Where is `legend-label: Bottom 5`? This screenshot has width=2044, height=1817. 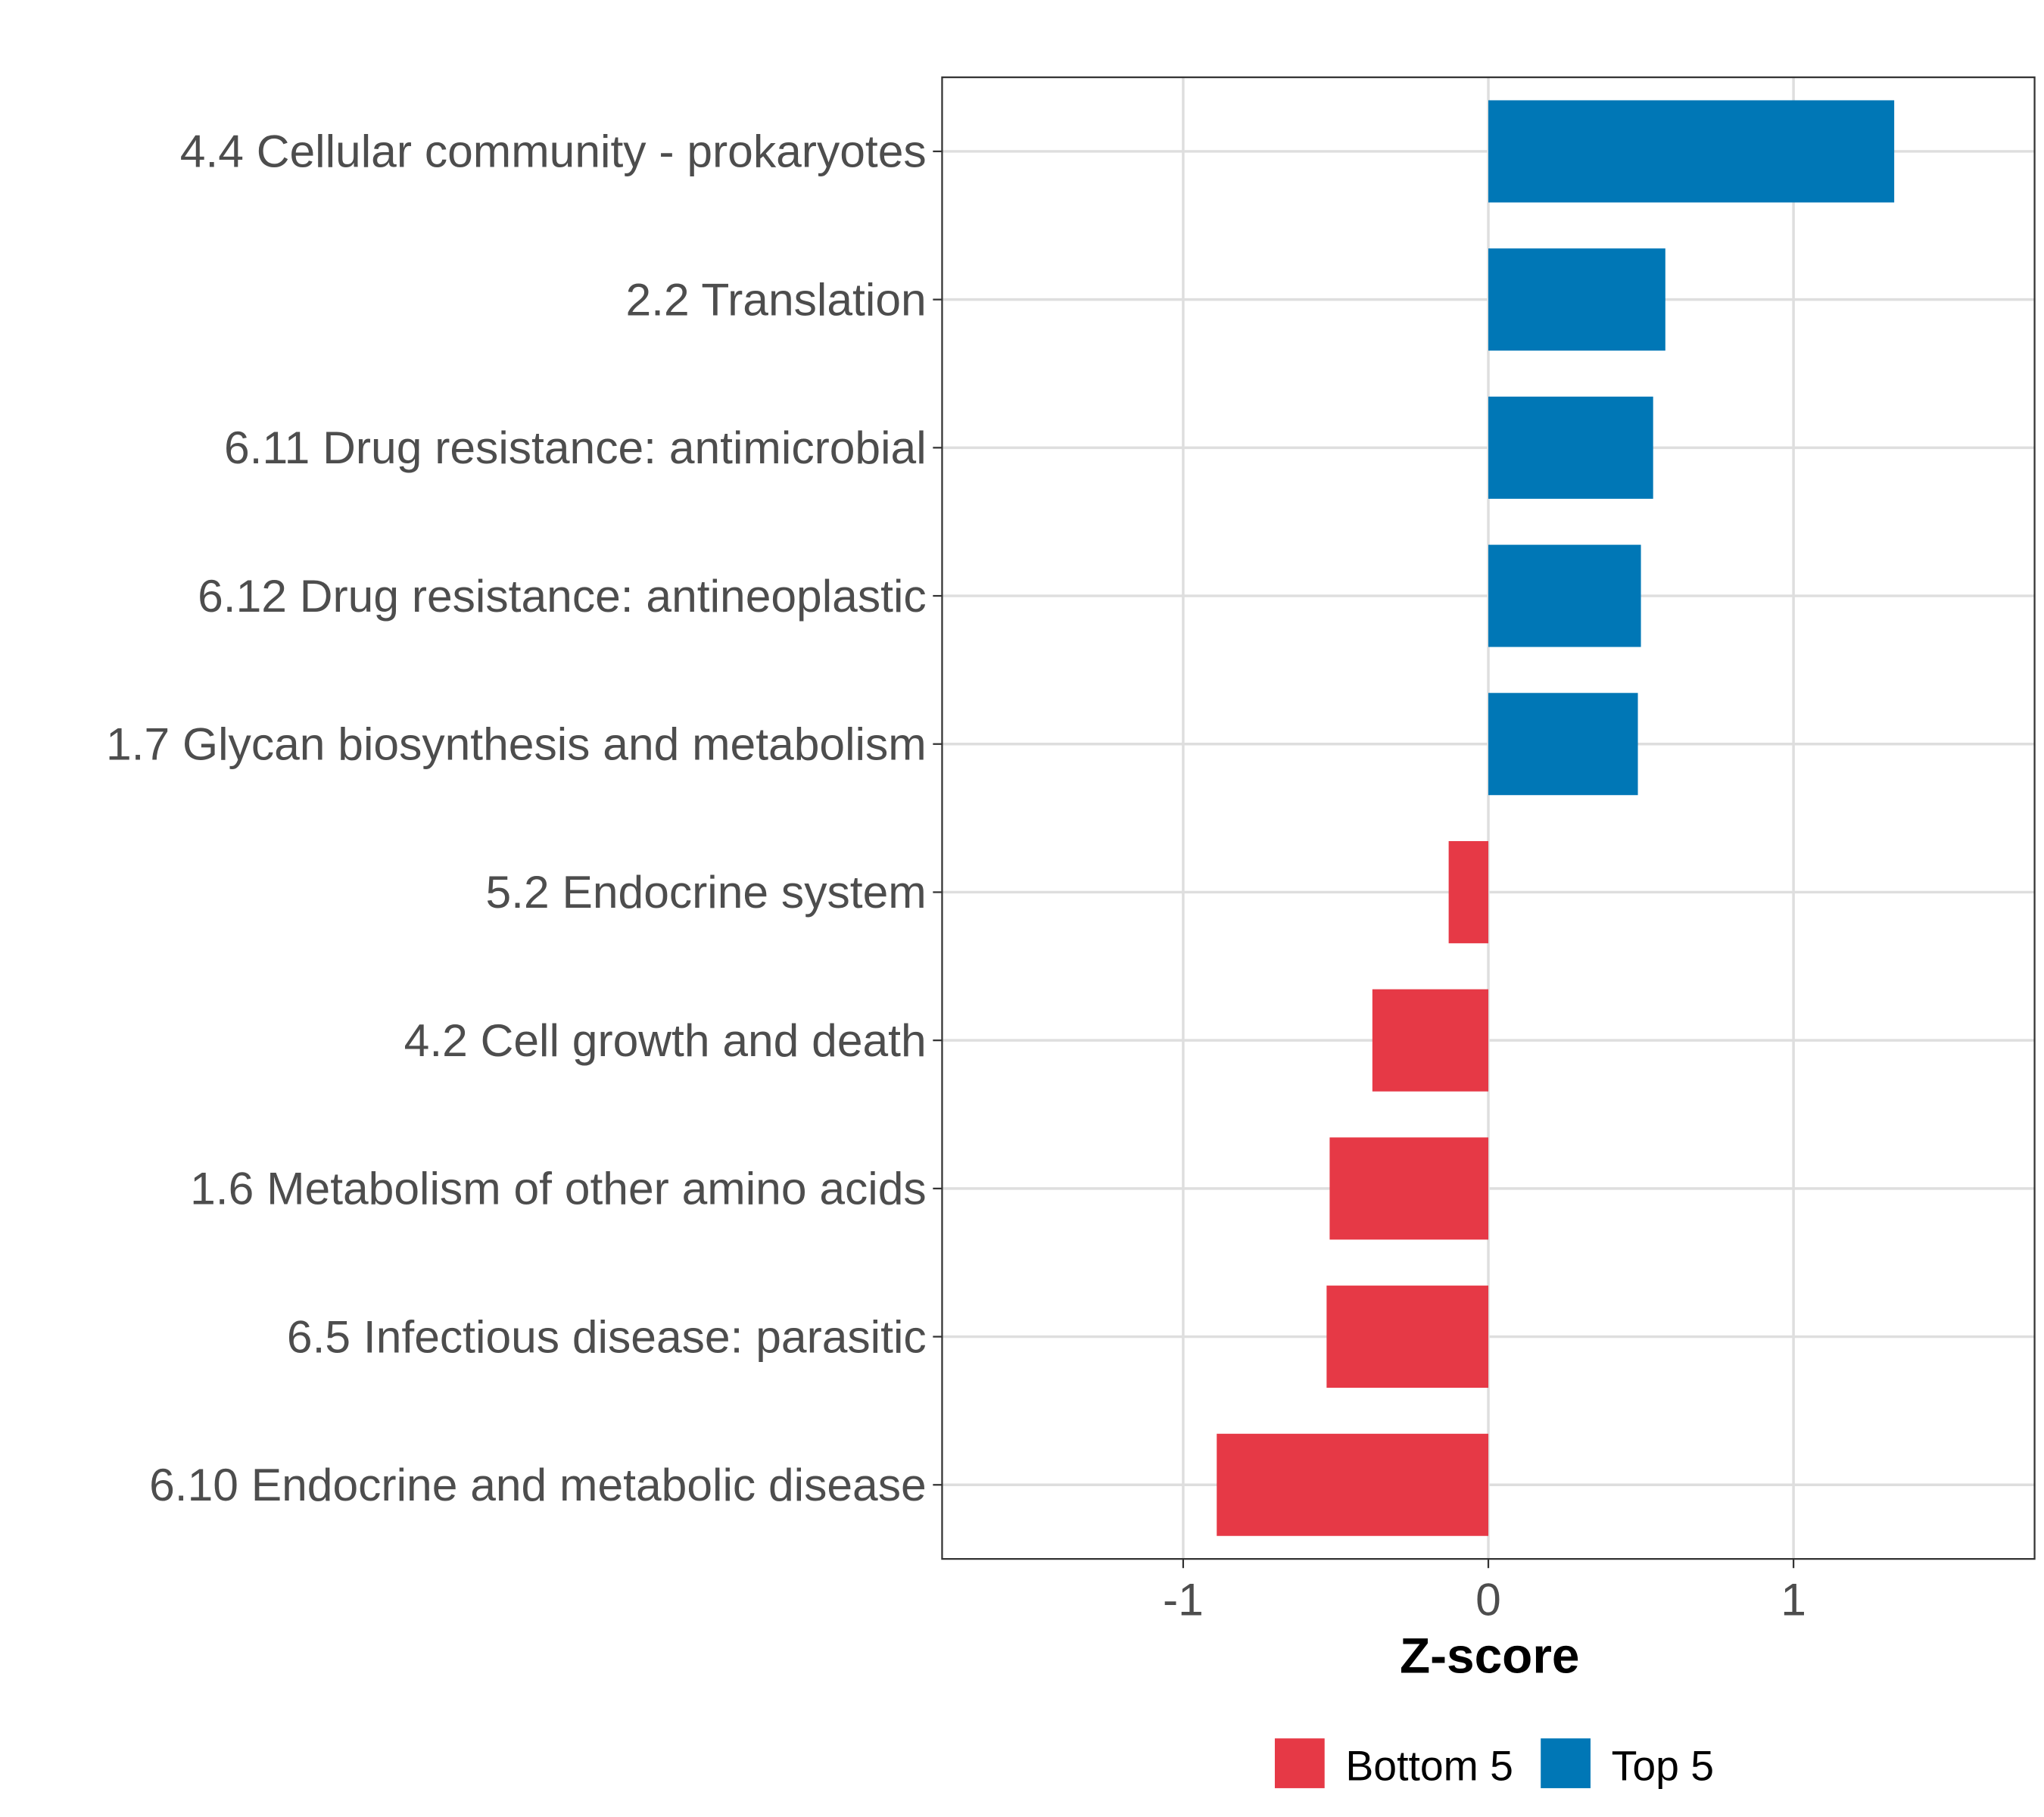
legend-label: Bottom 5 is located at coordinates (1429, 1766).